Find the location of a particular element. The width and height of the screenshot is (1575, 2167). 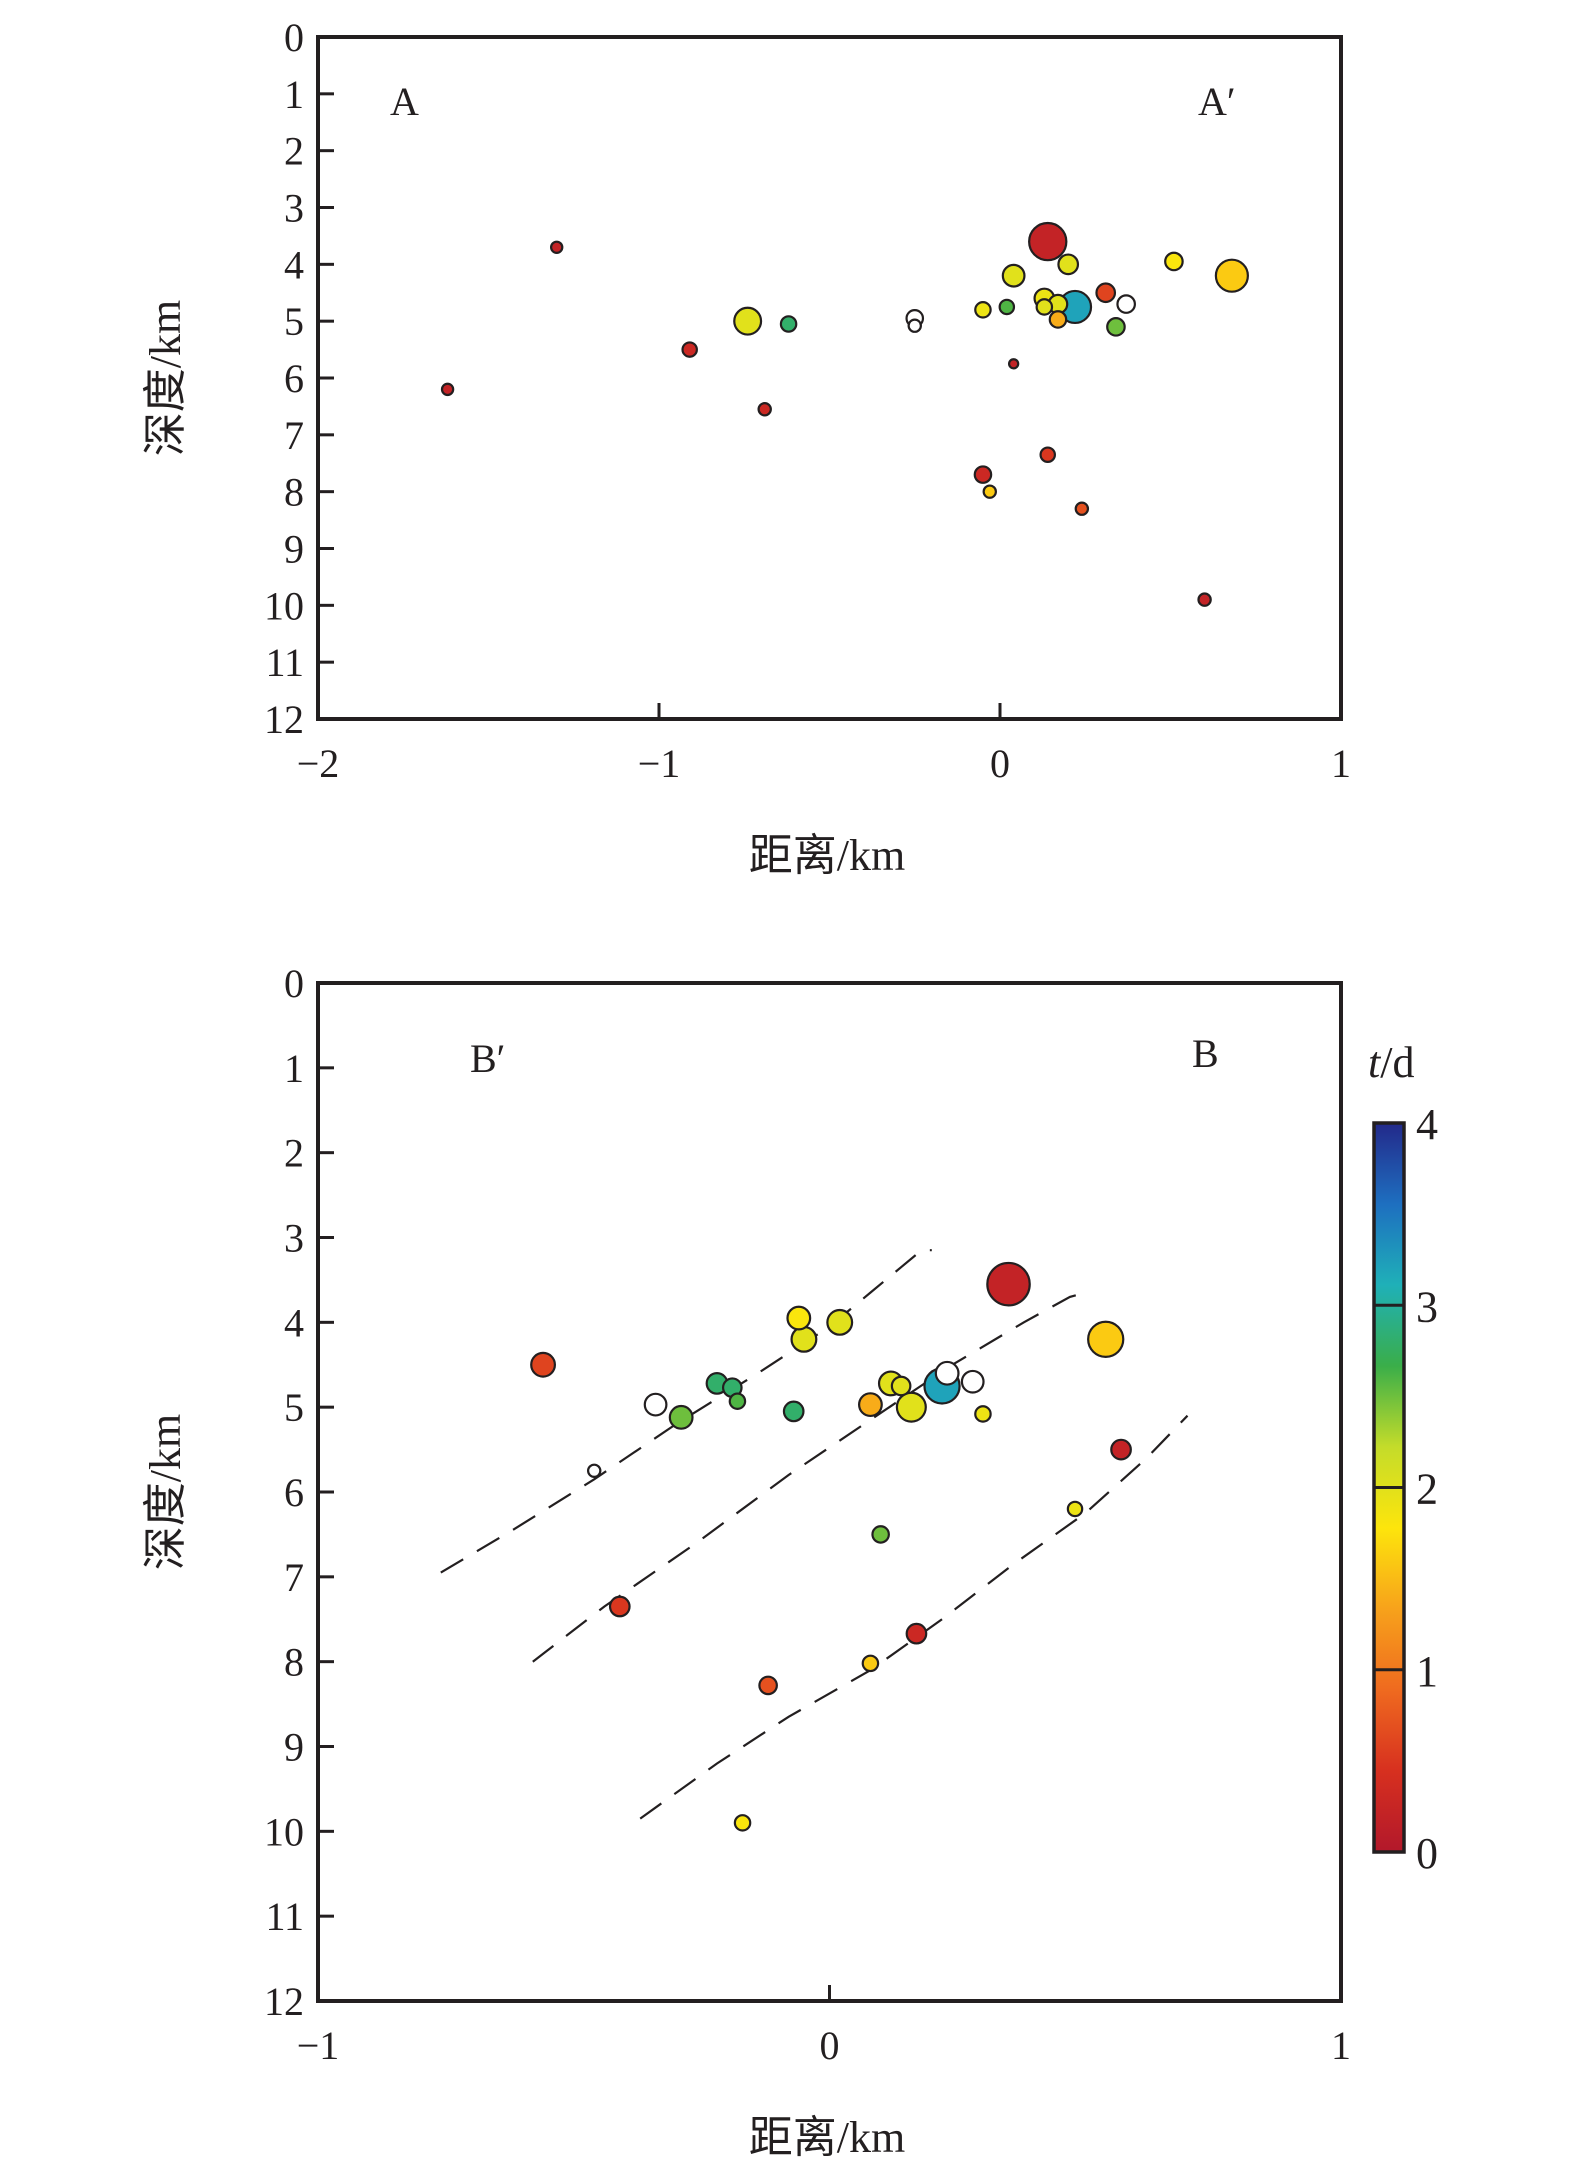

bottom-y-tick-label: 6 is located at coordinates (294, 1492).